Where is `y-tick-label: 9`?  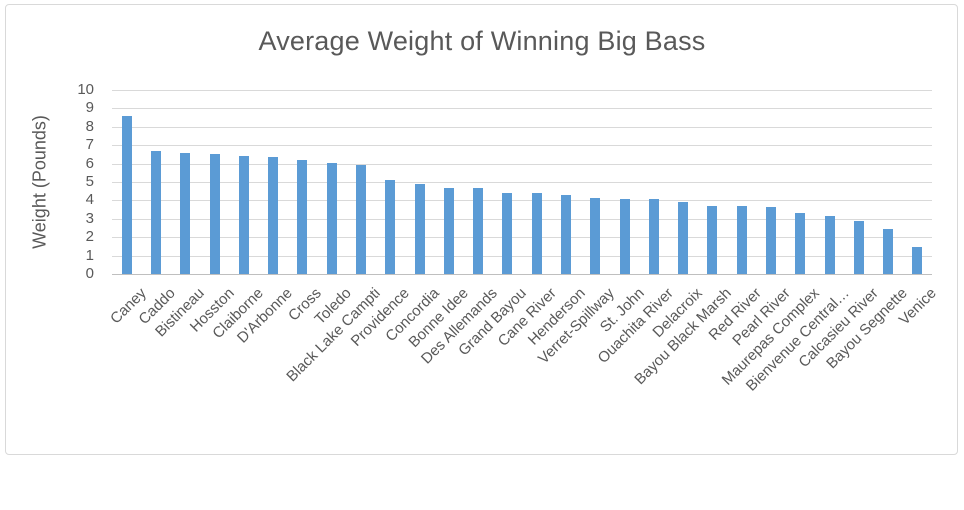
y-tick-label: 9 is located at coordinates (89, 107).